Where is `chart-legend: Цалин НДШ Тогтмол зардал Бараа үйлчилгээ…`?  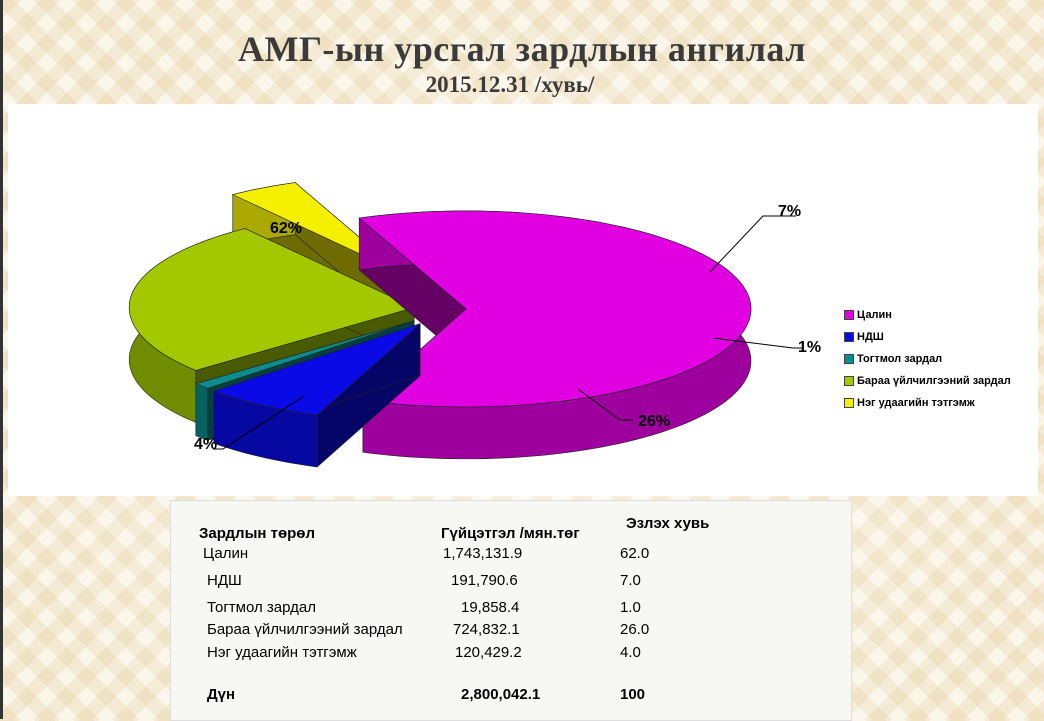
chart-legend: Цалин НДШ Тогтмол зардал Бараа үйлчилгээ… is located at coordinates (927, 359).